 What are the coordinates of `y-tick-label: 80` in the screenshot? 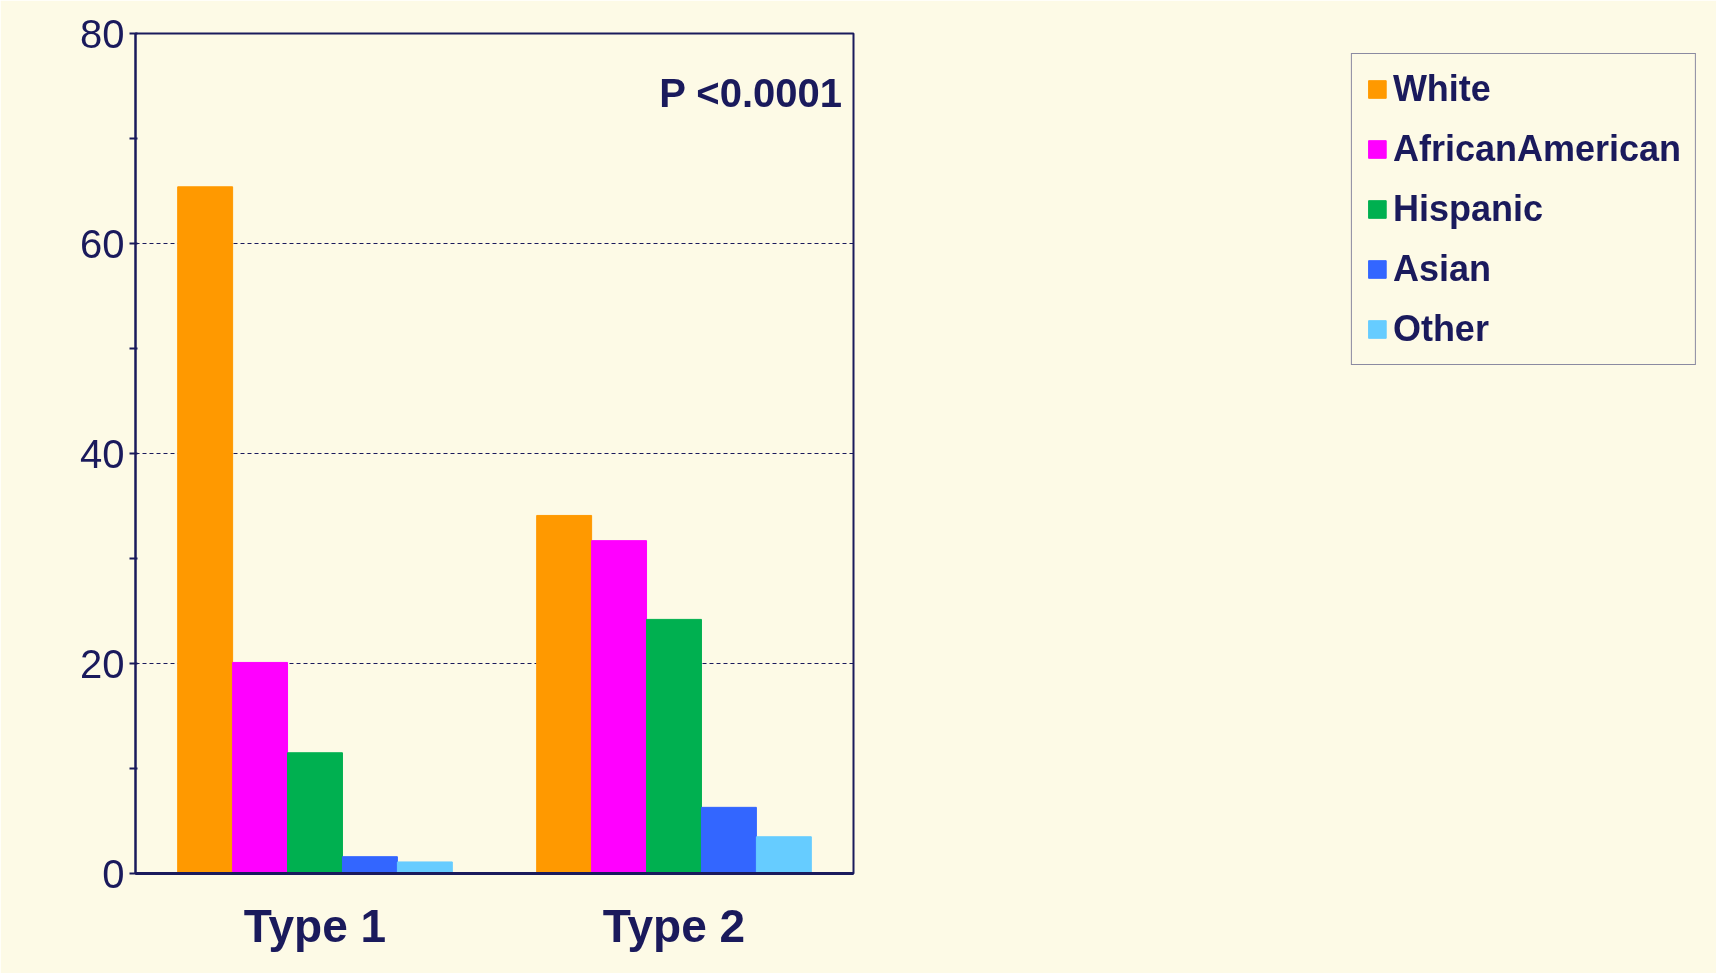 It's located at (102, 33).